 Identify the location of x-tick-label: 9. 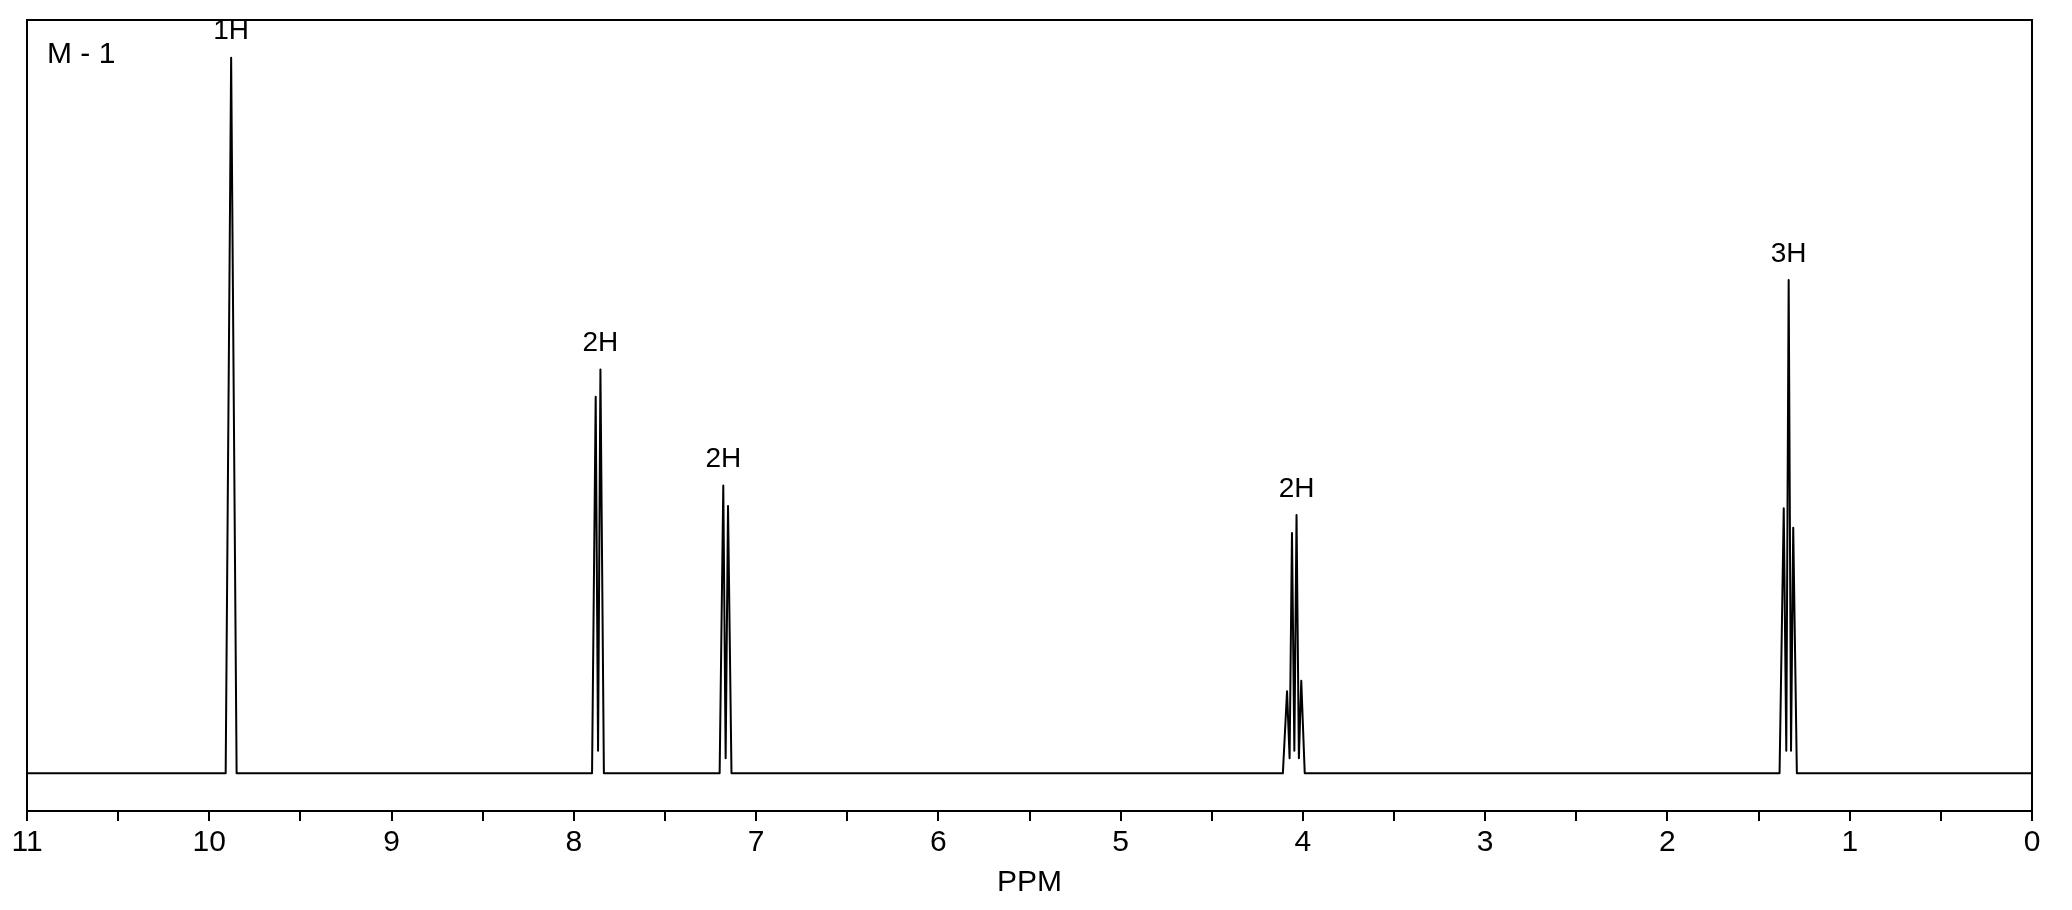
(391, 841).